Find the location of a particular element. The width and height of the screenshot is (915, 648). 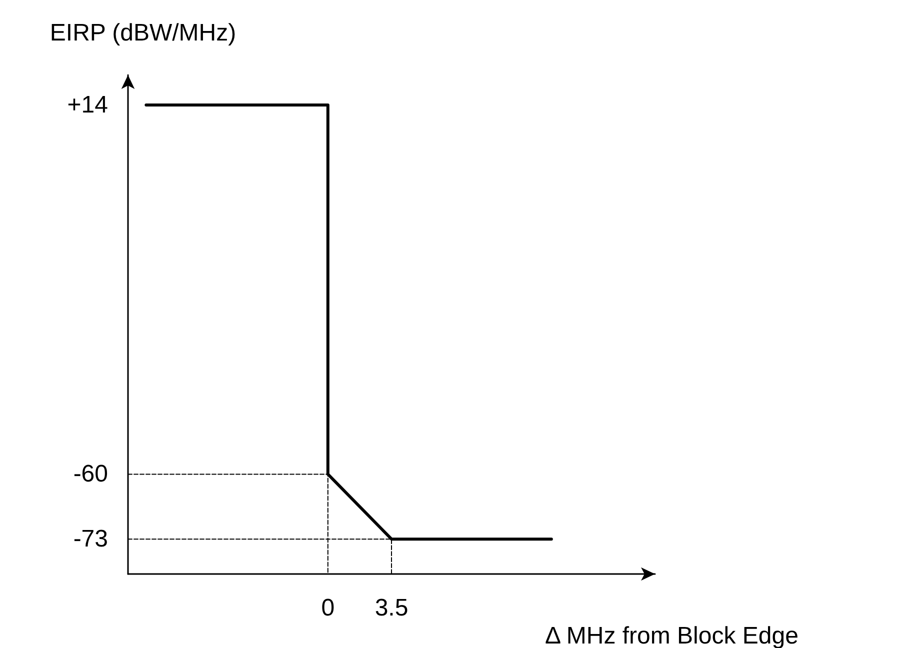

y-tick-label: -73 is located at coordinates (90, 539).